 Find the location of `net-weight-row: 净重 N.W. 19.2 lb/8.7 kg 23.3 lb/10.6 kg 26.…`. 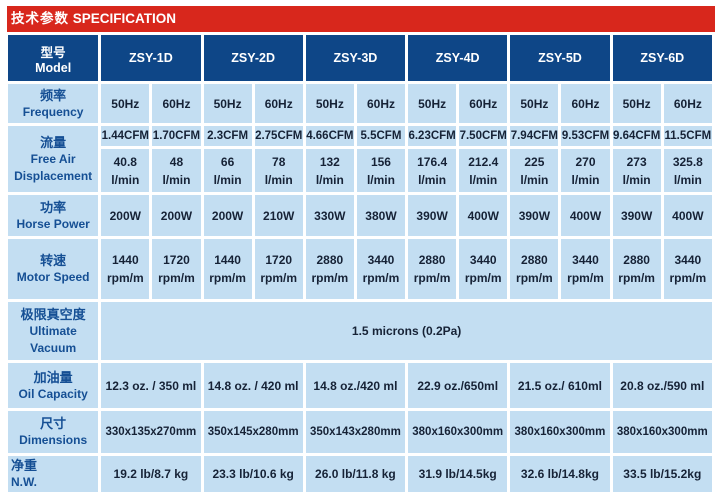

net-weight-row: 净重 N.W. 19.2 lb/8.7 kg 23.3 lb/10.6 kg 26.… is located at coordinates (360, 474).